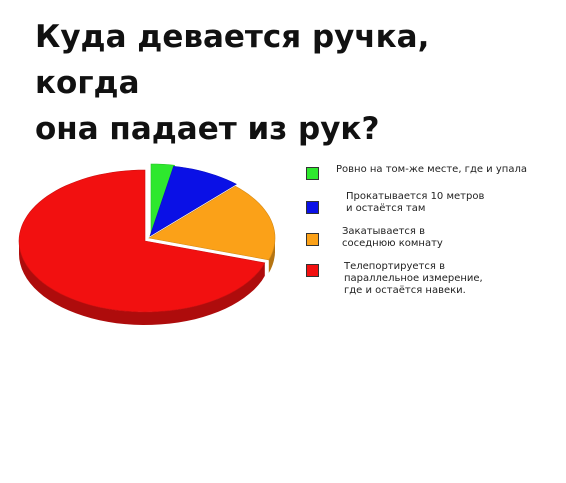 The image size is (566, 483). I want to click on legend-swatch-green, so click(312, 173).